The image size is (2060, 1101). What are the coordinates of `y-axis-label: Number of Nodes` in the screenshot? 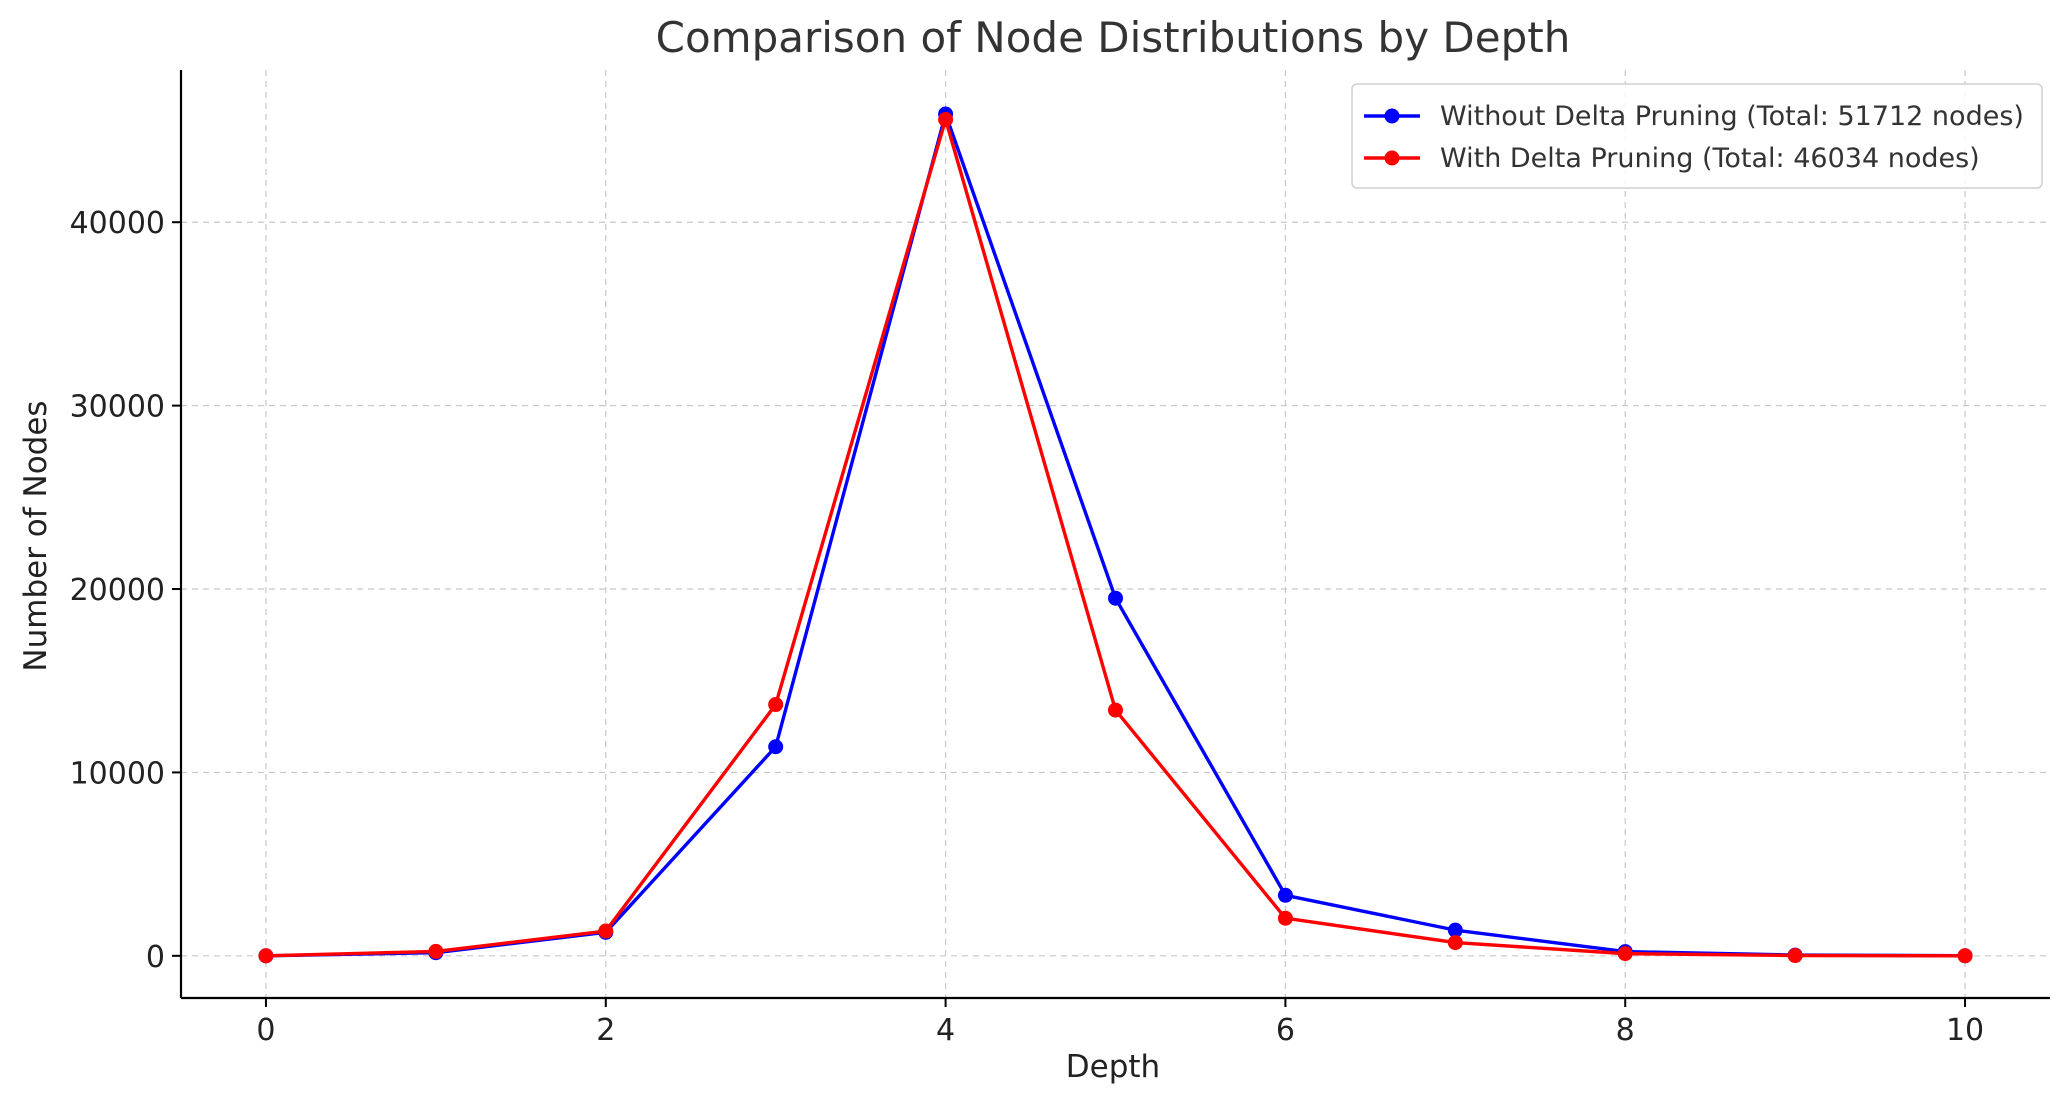 It's located at (36, 535).